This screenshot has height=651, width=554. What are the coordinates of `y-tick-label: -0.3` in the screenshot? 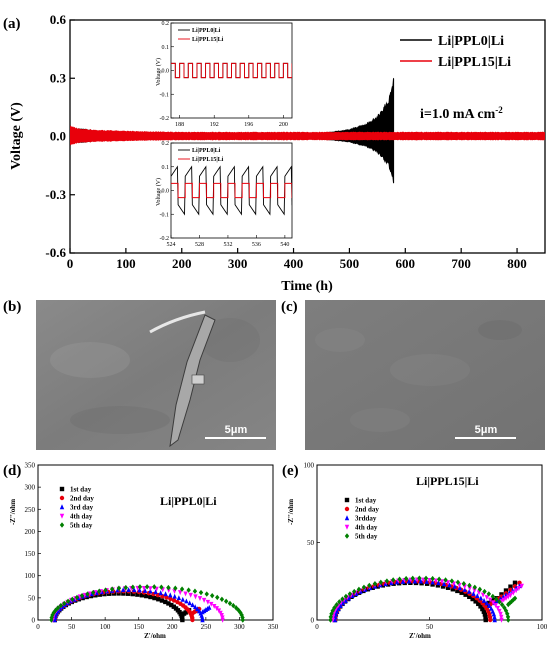 It's located at (55, 194).